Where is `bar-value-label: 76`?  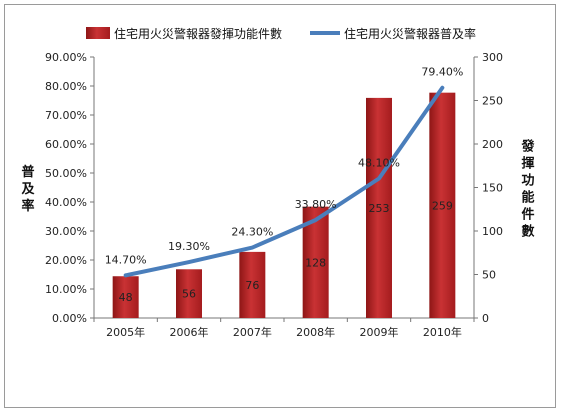
bar-value-label: 76 is located at coordinates (252, 285).